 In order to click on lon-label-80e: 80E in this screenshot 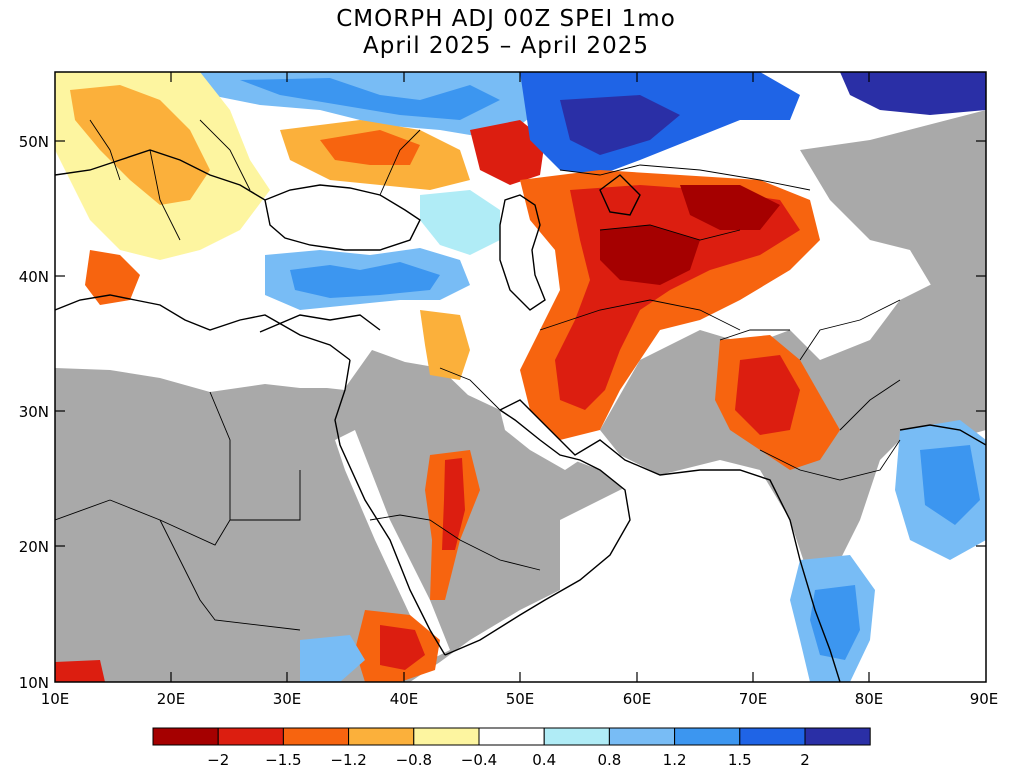, I will do `click(869, 699)`.